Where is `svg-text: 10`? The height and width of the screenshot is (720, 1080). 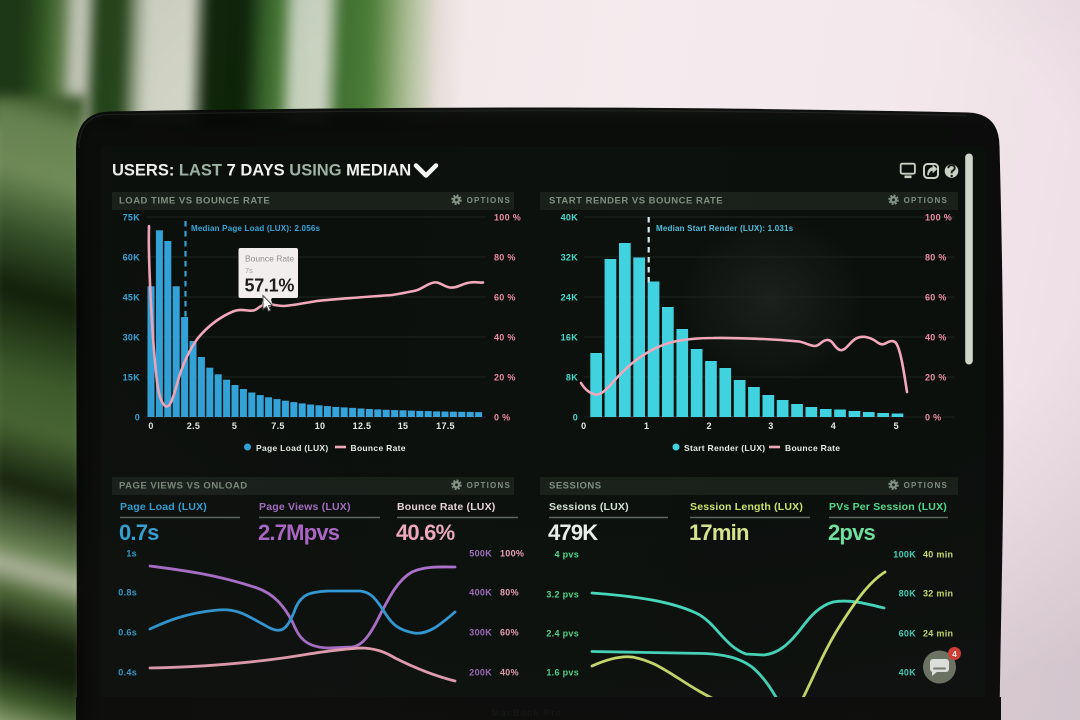 svg-text: 10 is located at coordinates (320, 426).